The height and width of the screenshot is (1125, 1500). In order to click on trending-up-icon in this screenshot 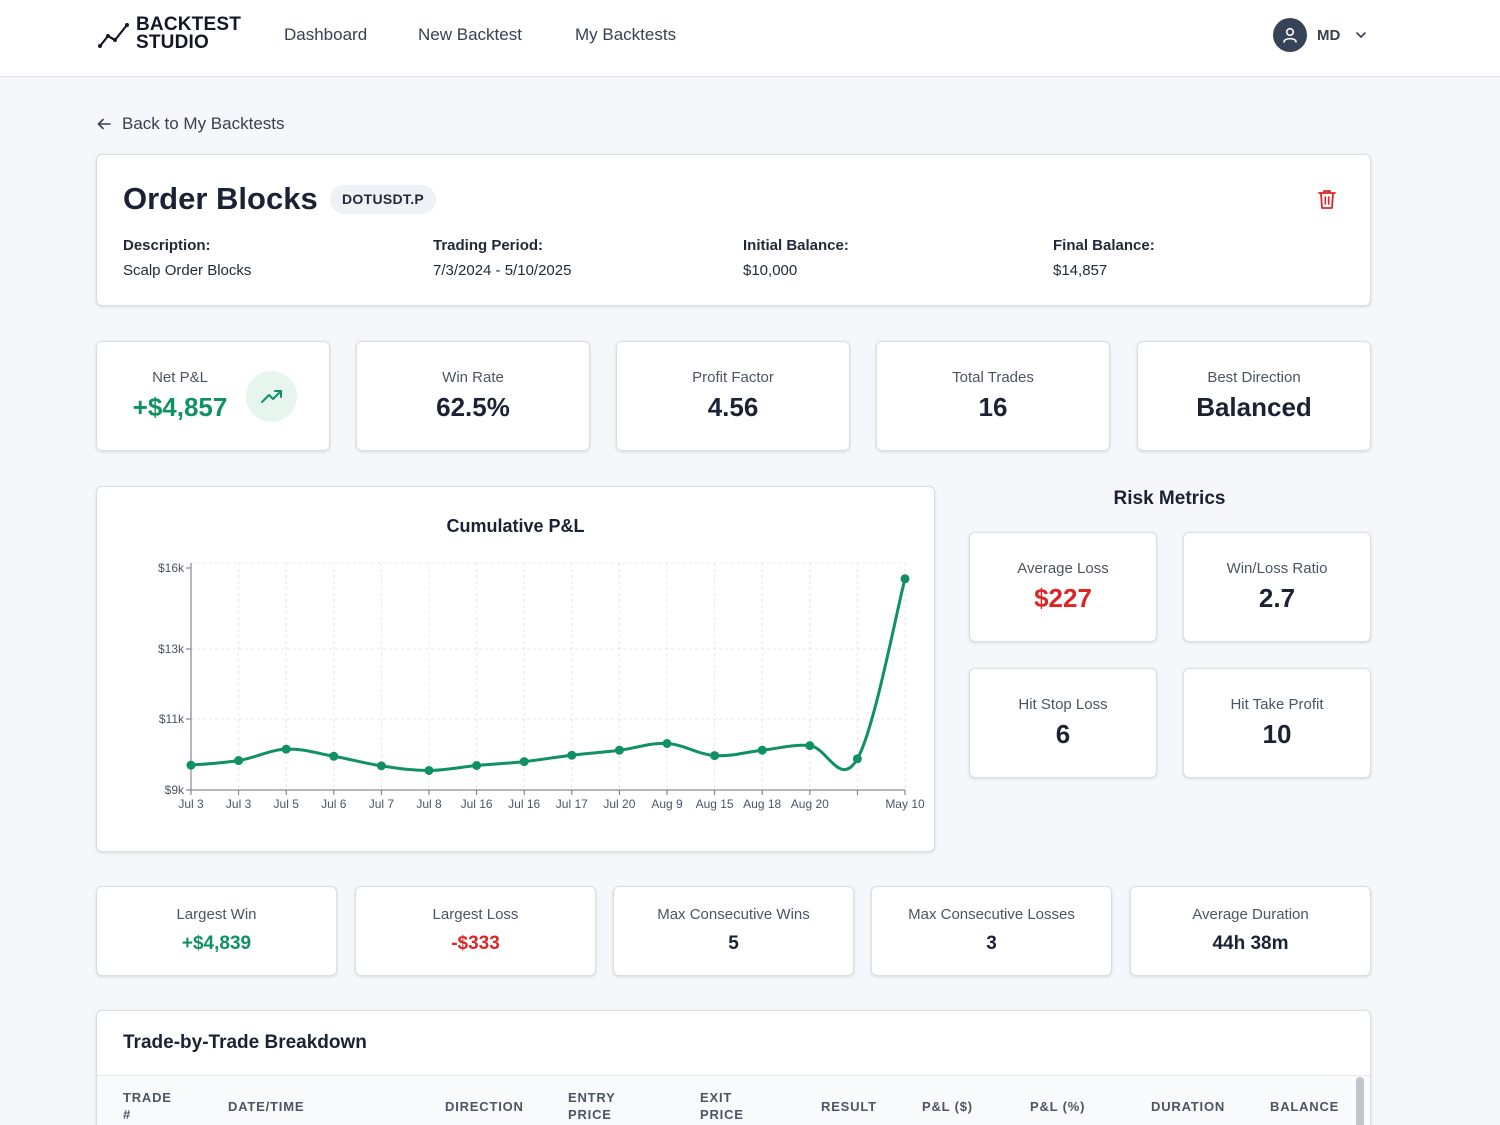, I will do `click(271, 396)`.